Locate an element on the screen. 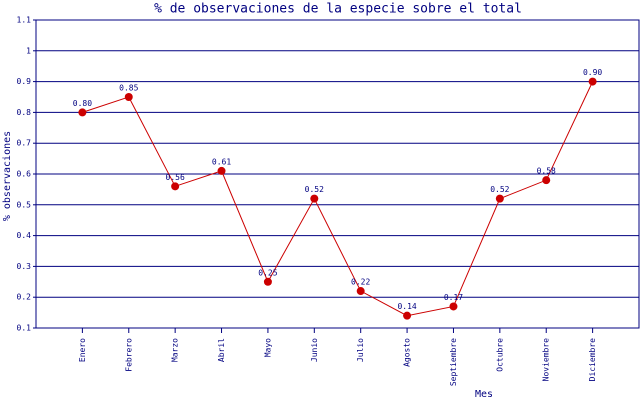 The image size is (640, 400). y-tick-label: 1.1 is located at coordinates (24, 20).